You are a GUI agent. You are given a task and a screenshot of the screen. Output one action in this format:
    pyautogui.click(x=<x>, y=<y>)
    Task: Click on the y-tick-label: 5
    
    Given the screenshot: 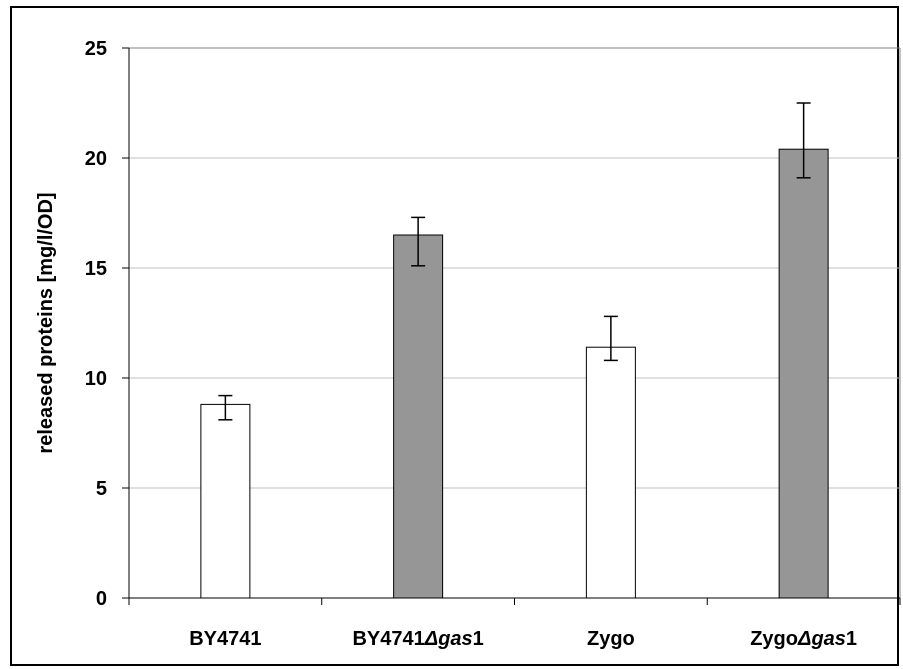 What is the action you would take?
    pyautogui.click(x=101, y=489)
    